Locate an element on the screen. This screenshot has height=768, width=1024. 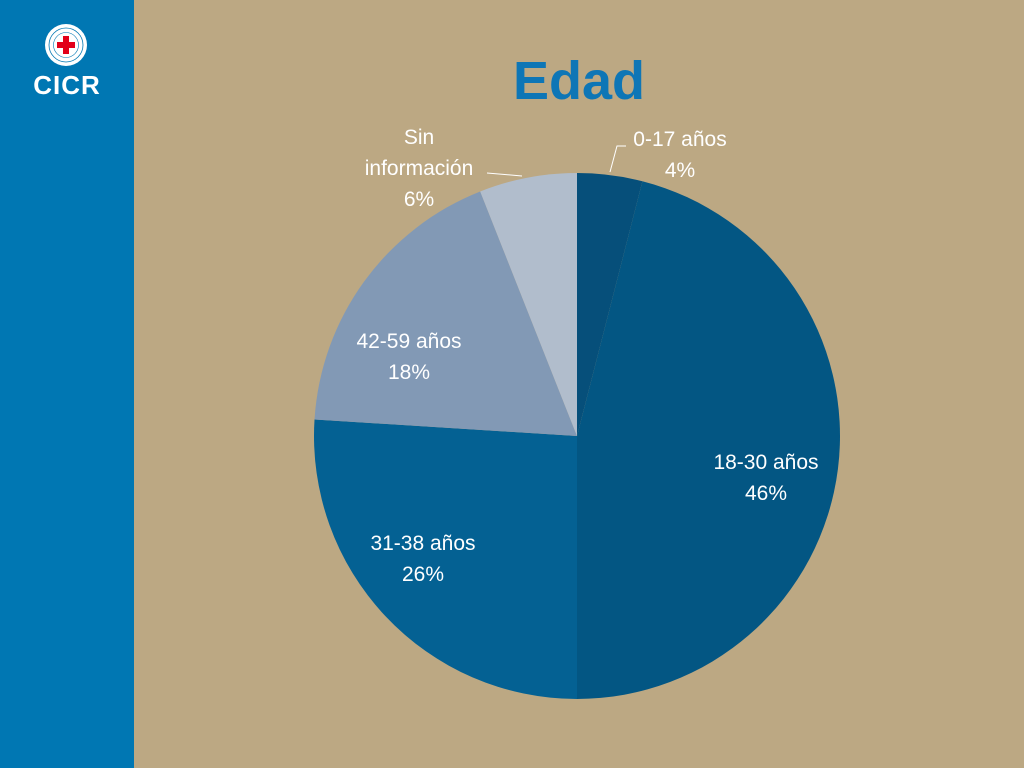
slice-label-1: 18-30 años 46% is located at coordinates (765, 478).